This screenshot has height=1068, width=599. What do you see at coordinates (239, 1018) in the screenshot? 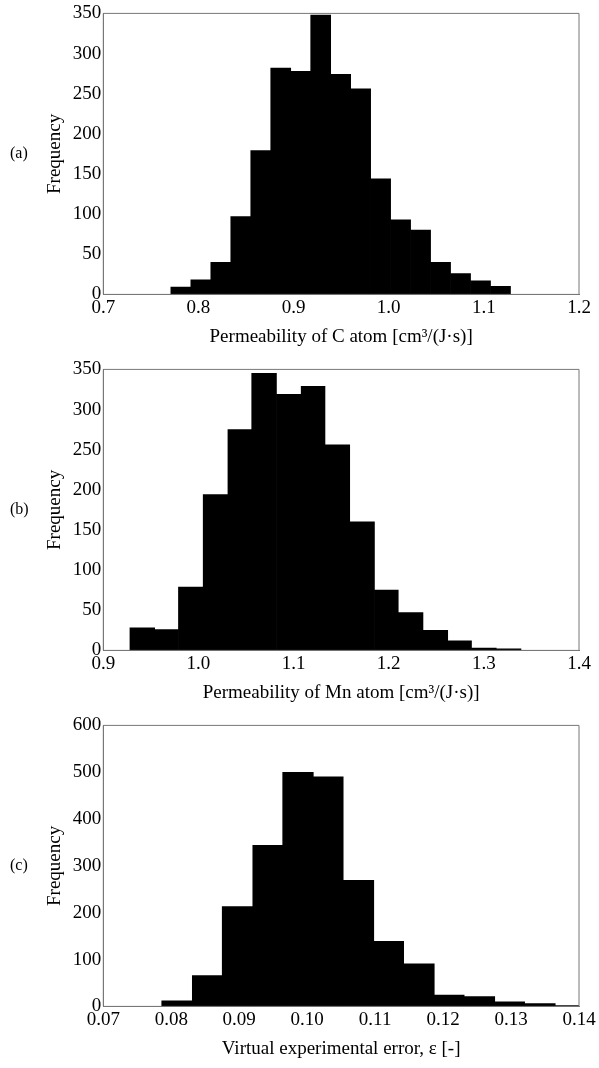
I see `x-tick-label: 0.09` at bounding box center [239, 1018].